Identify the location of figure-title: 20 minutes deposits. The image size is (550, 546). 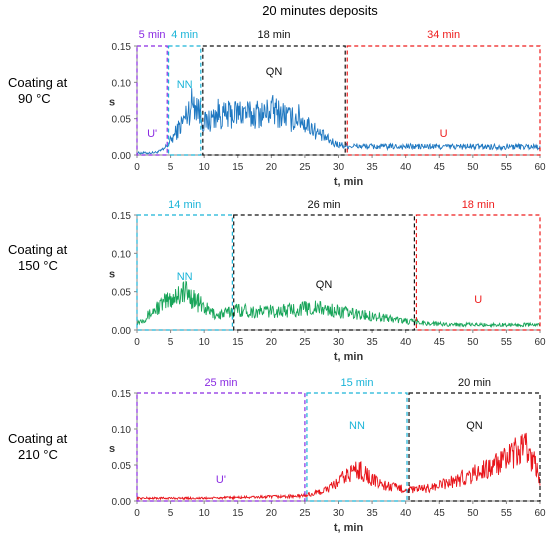
(320, 10).